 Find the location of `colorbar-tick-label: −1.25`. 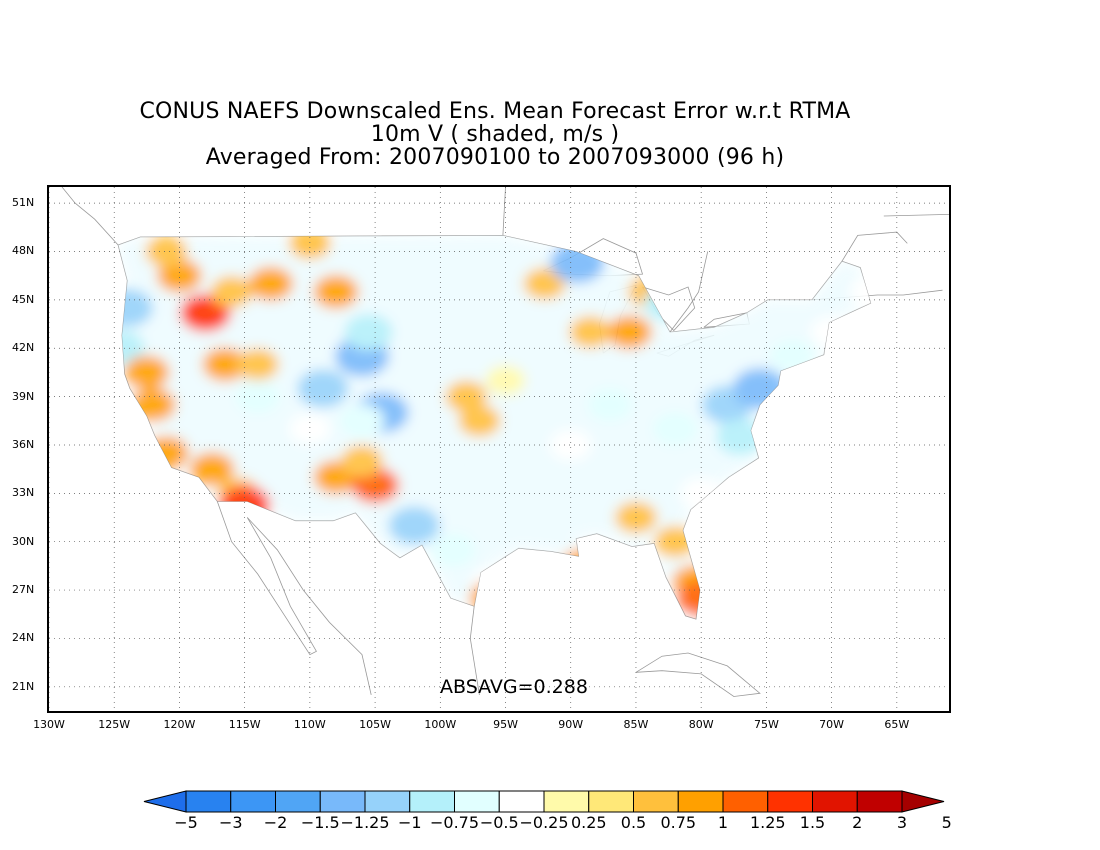

colorbar-tick-label: −1.25 is located at coordinates (365, 822).